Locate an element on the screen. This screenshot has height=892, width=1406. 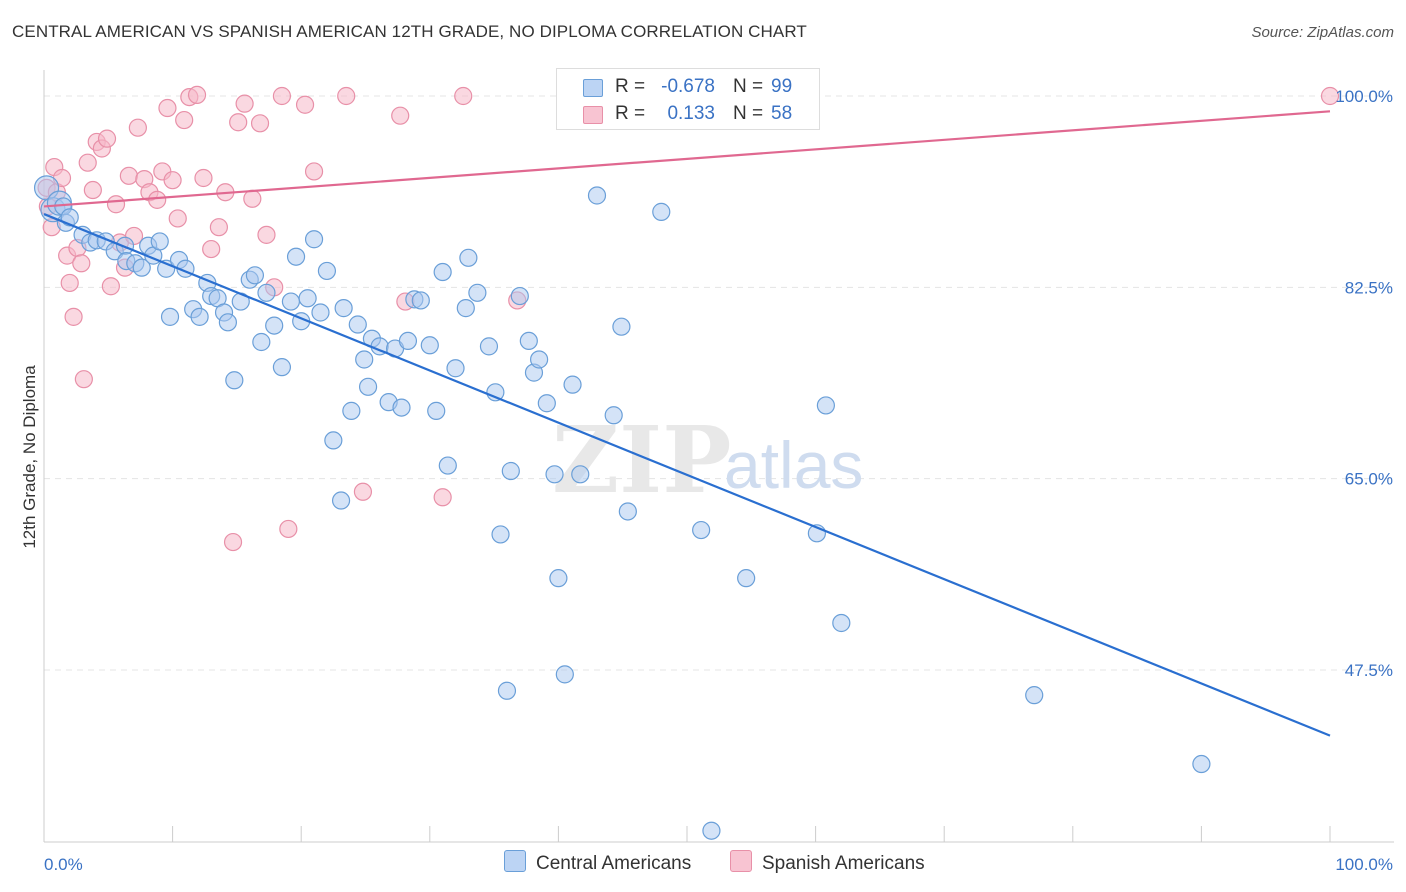
legend-row-spanish: R = 0.133 N = 58 is located at coordinates (688, 114).